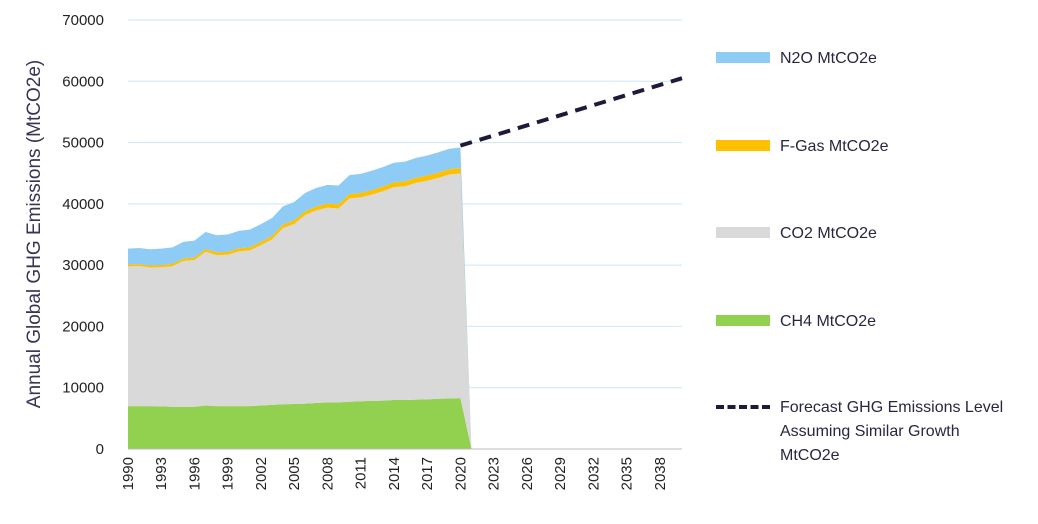  Describe the element at coordinates (83, 265) in the screenshot. I see `y-tick-label: 30000` at that location.